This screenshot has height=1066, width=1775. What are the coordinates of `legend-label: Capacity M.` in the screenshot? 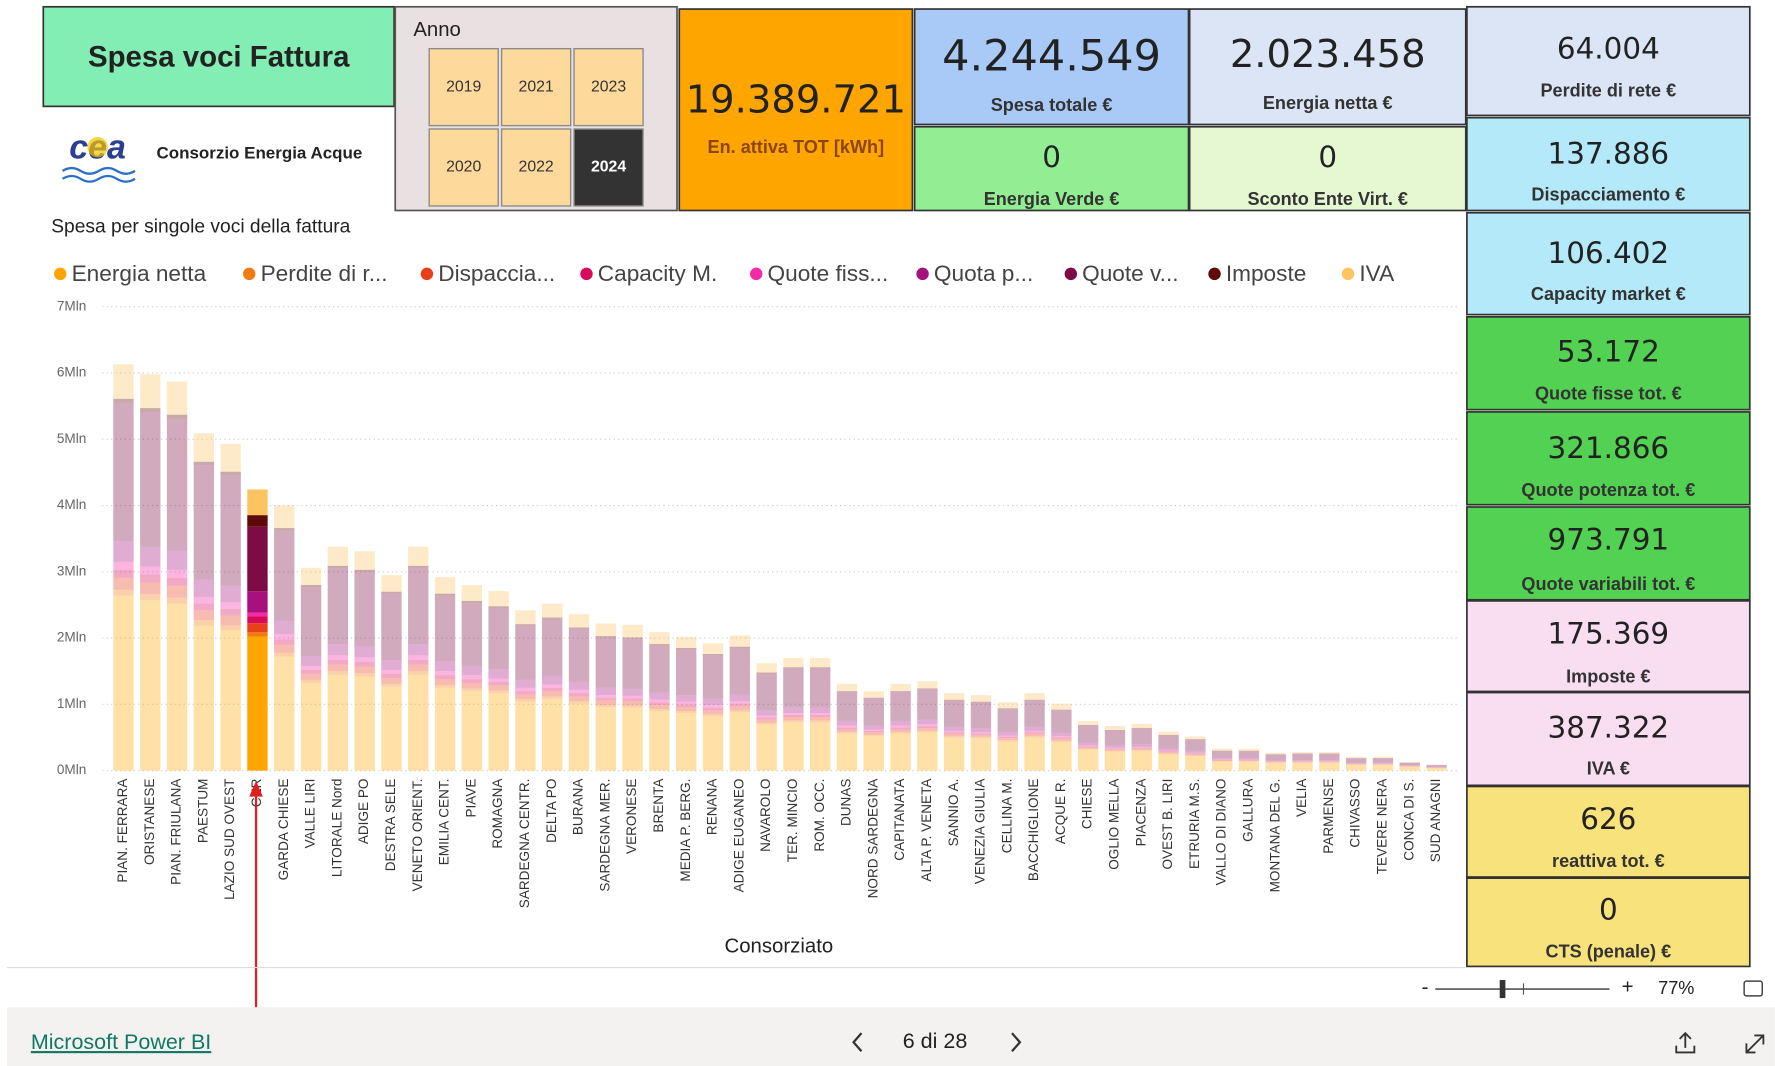 It's located at (657, 273).